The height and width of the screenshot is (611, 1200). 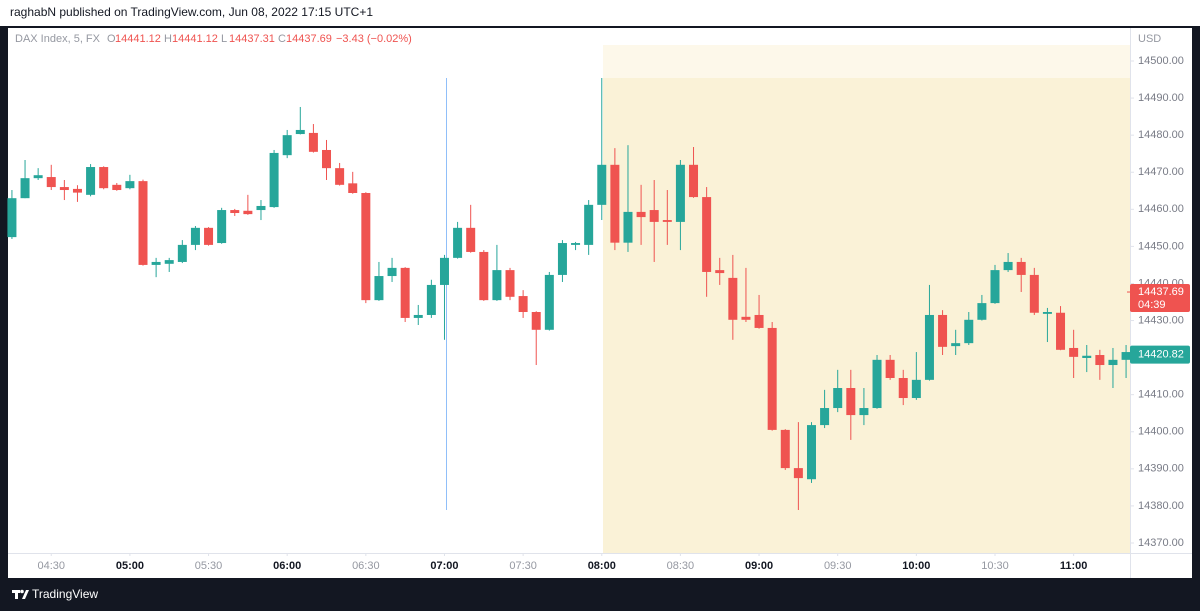 I want to click on y-tick-label: 14490.00, so click(x=1161, y=98).